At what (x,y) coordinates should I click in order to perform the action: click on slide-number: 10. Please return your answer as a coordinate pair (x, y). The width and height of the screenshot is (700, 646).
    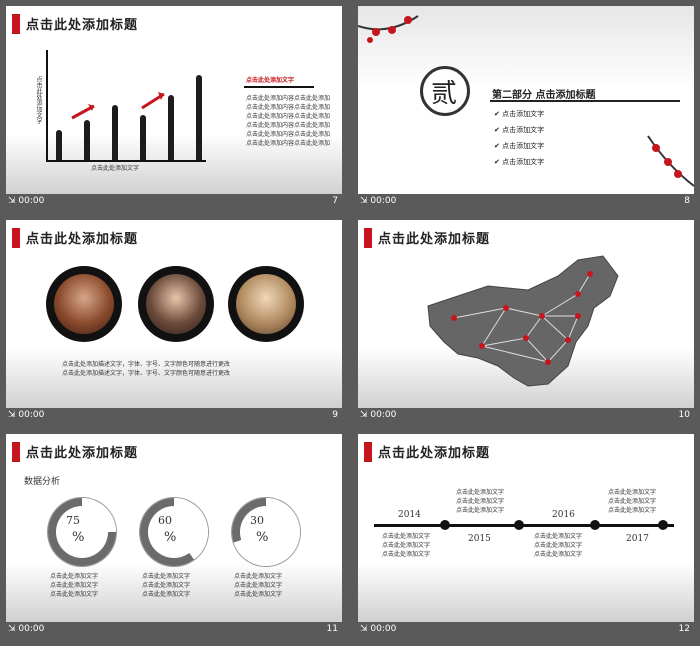
    Looking at the image, I should click on (684, 415).